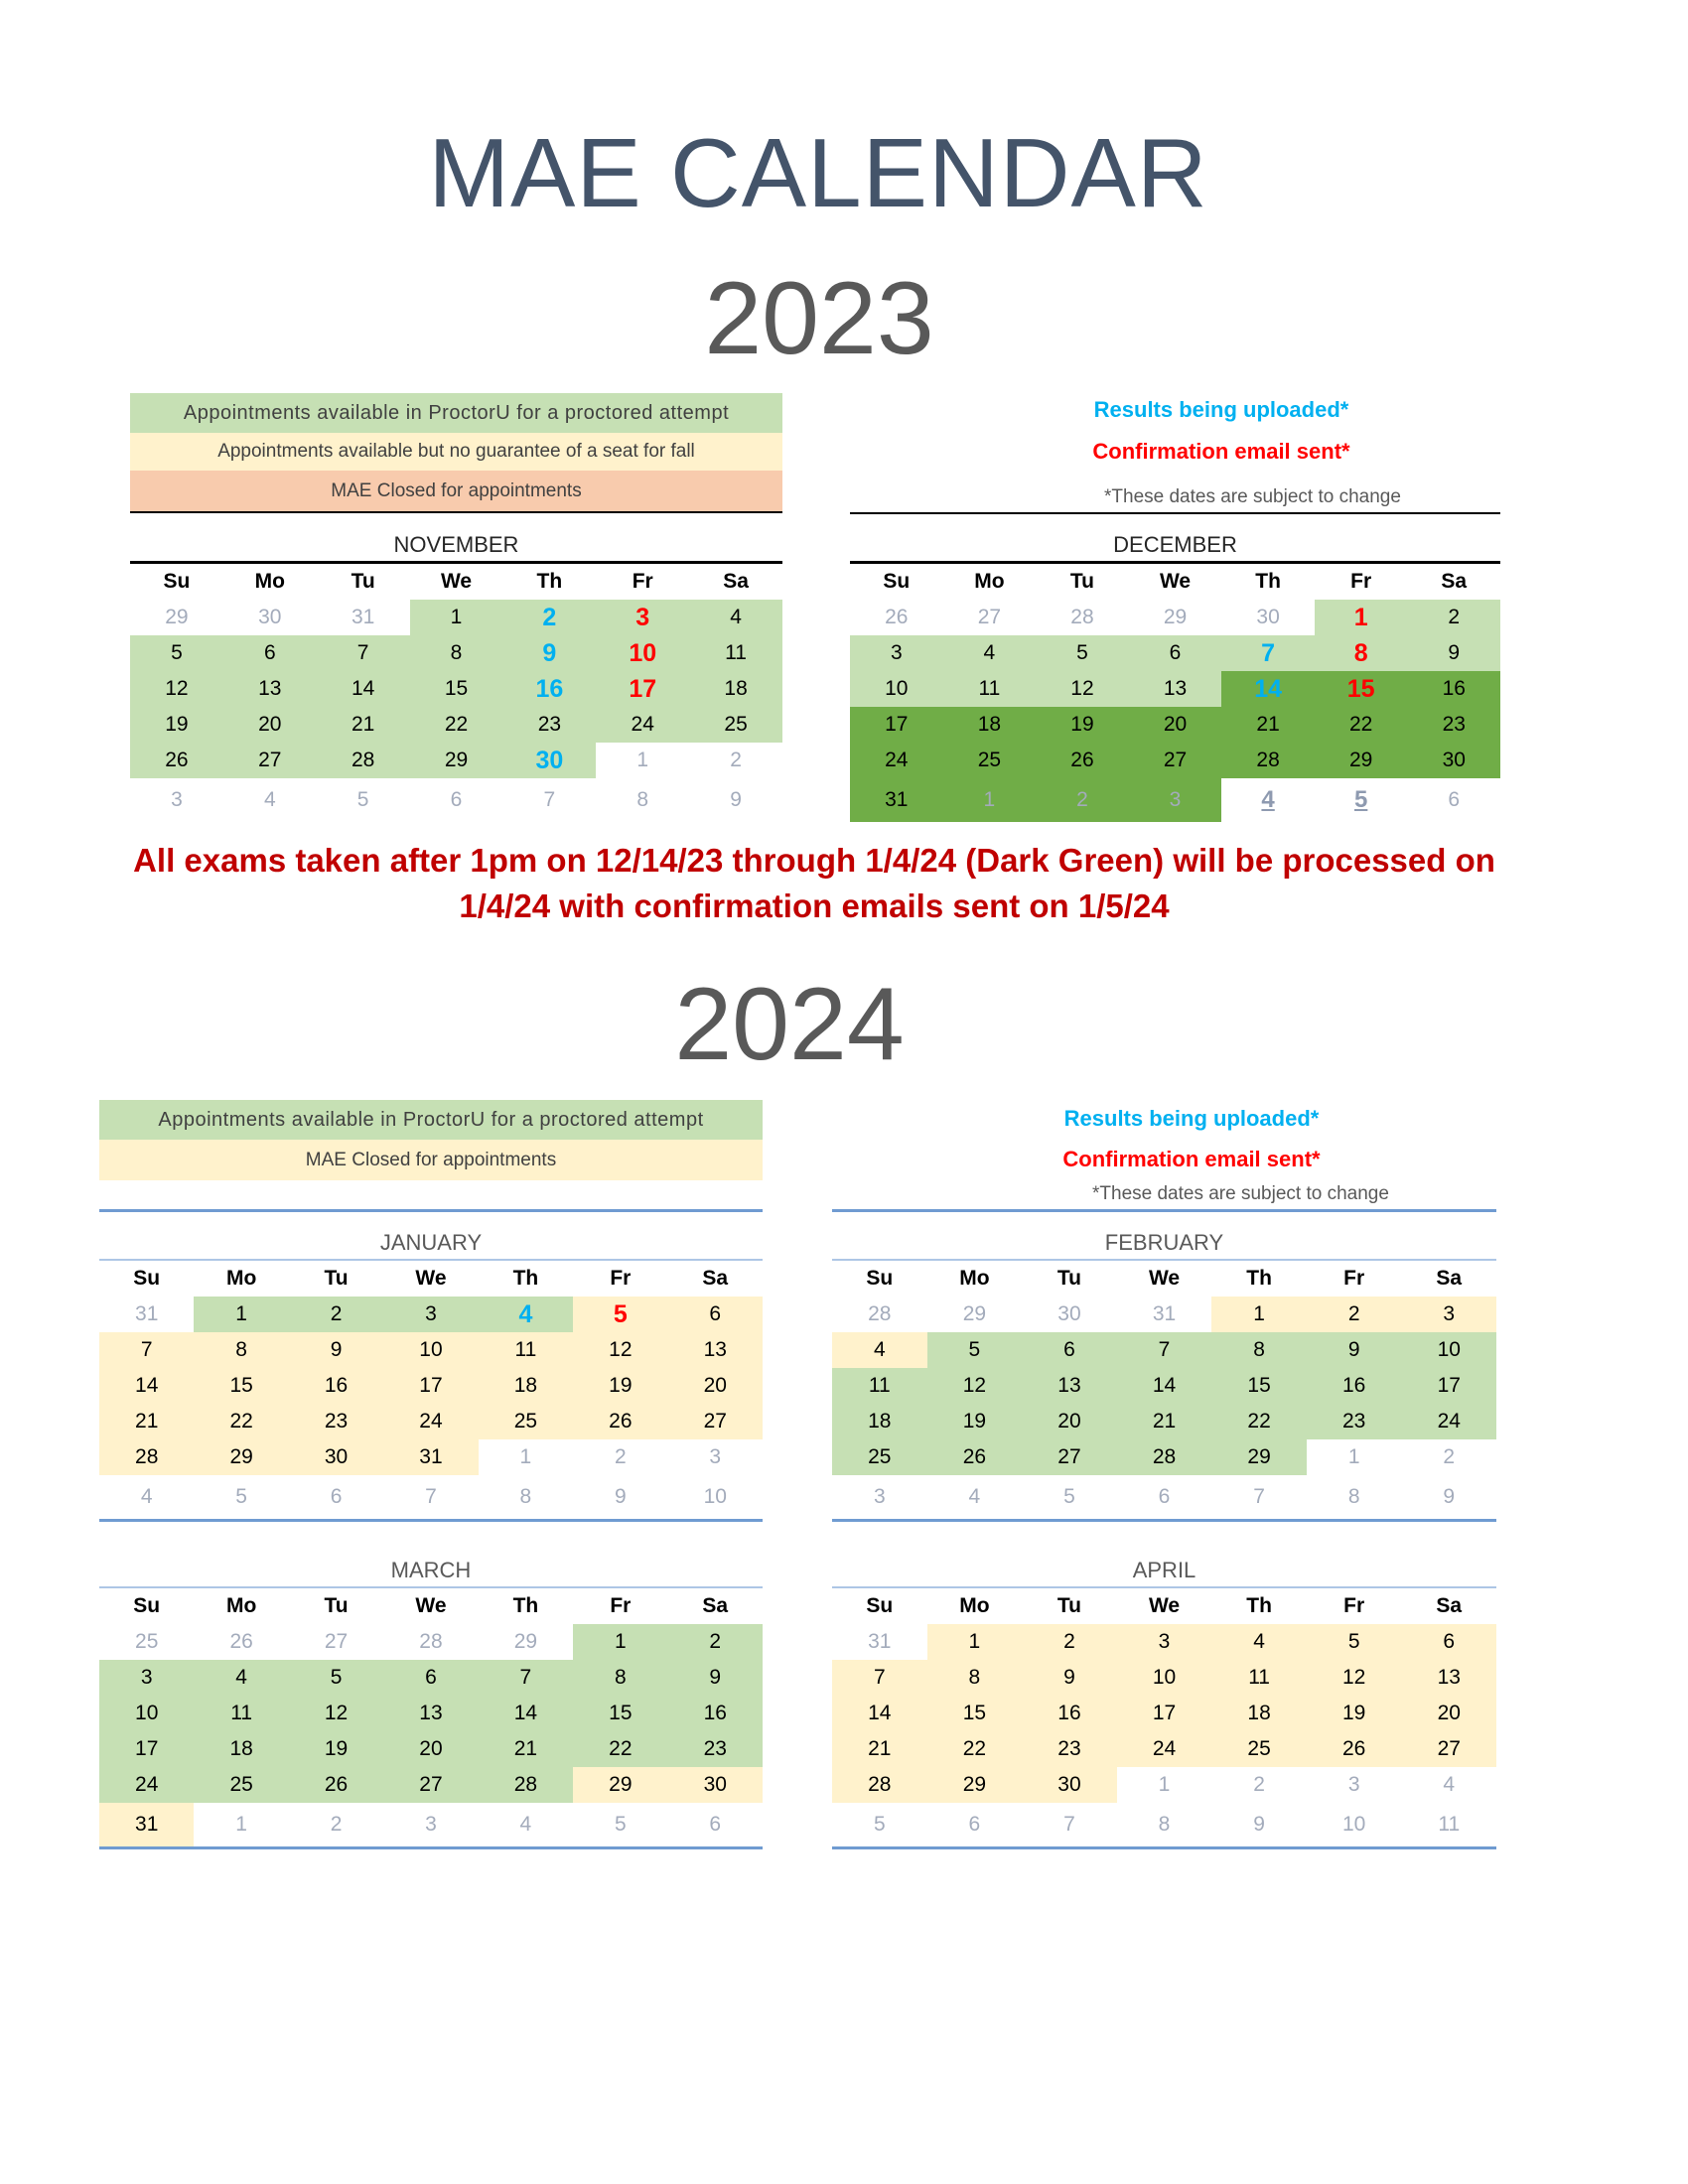 This screenshot has width=1688, height=2184. What do you see at coordinates (1068, 1605) in the screenshot?
I see `weekday-label: Tu` at bounding box center [1068, 1605].